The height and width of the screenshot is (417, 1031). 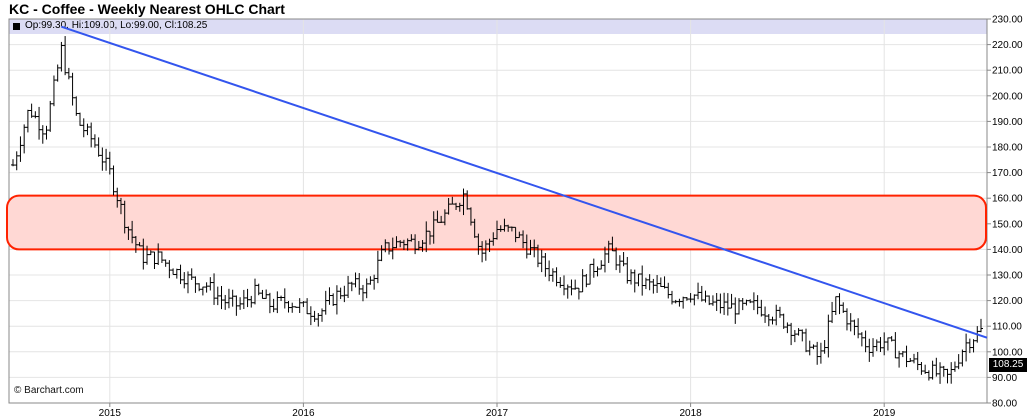 I want to click on y-tick-label: 100.00, so click(x=1007, y=352).